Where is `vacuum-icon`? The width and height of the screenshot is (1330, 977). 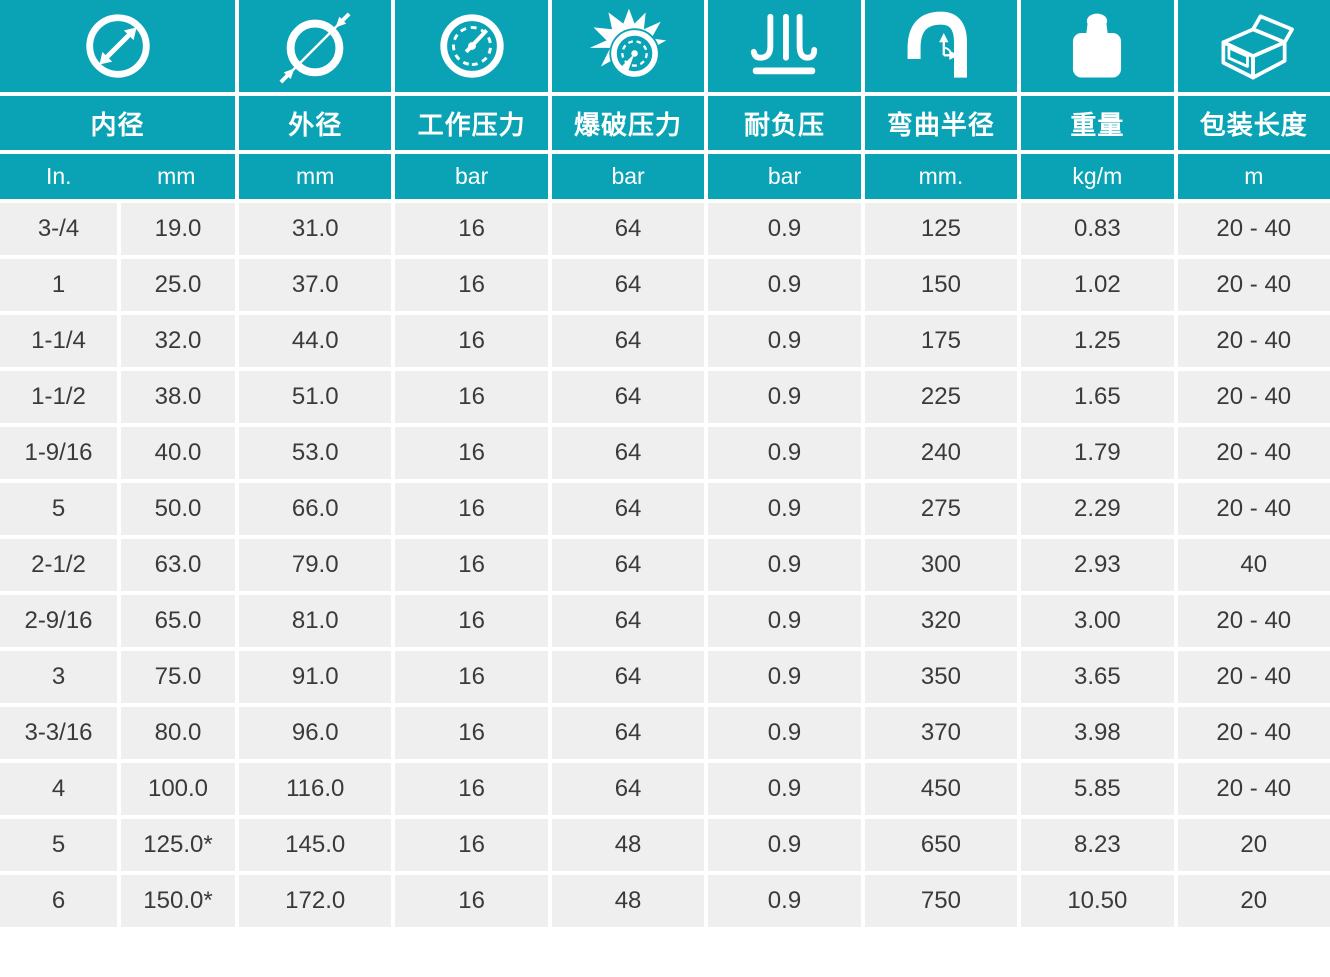
vacuum-icon is located at coordinates (784, 44).